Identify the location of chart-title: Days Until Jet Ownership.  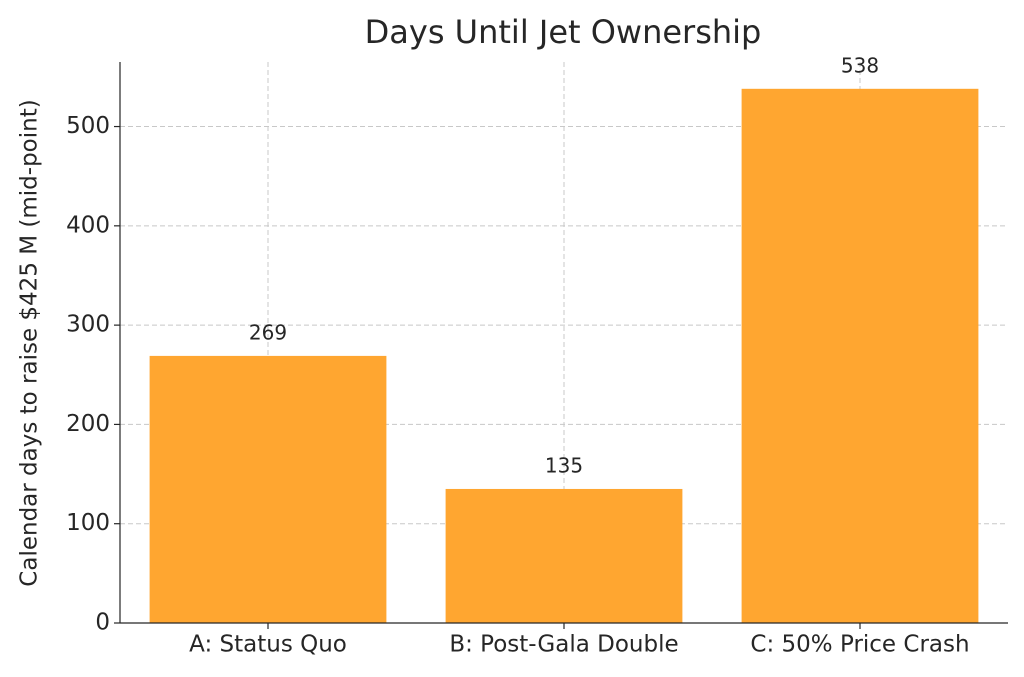
(563, 32).